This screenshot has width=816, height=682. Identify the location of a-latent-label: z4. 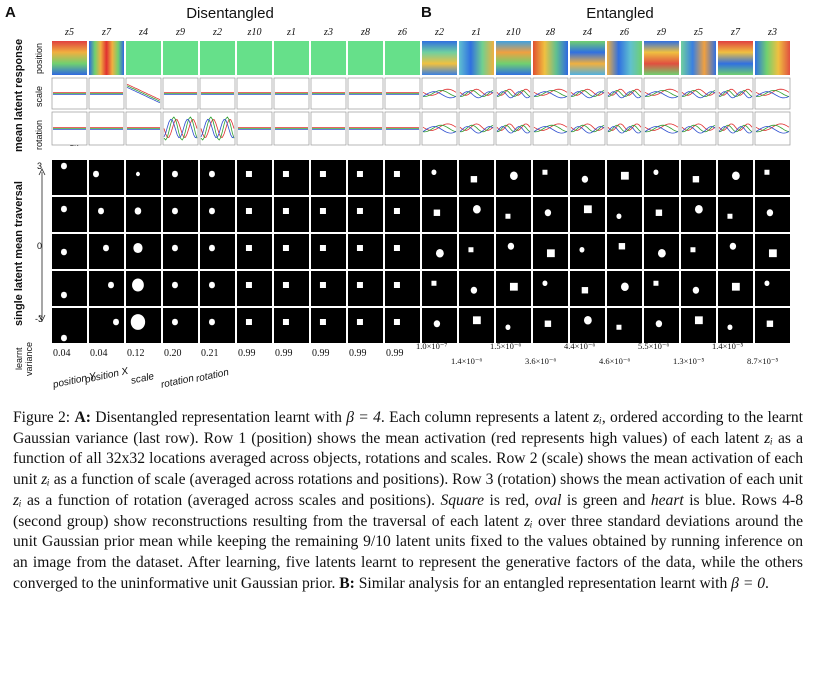
(143, 32).